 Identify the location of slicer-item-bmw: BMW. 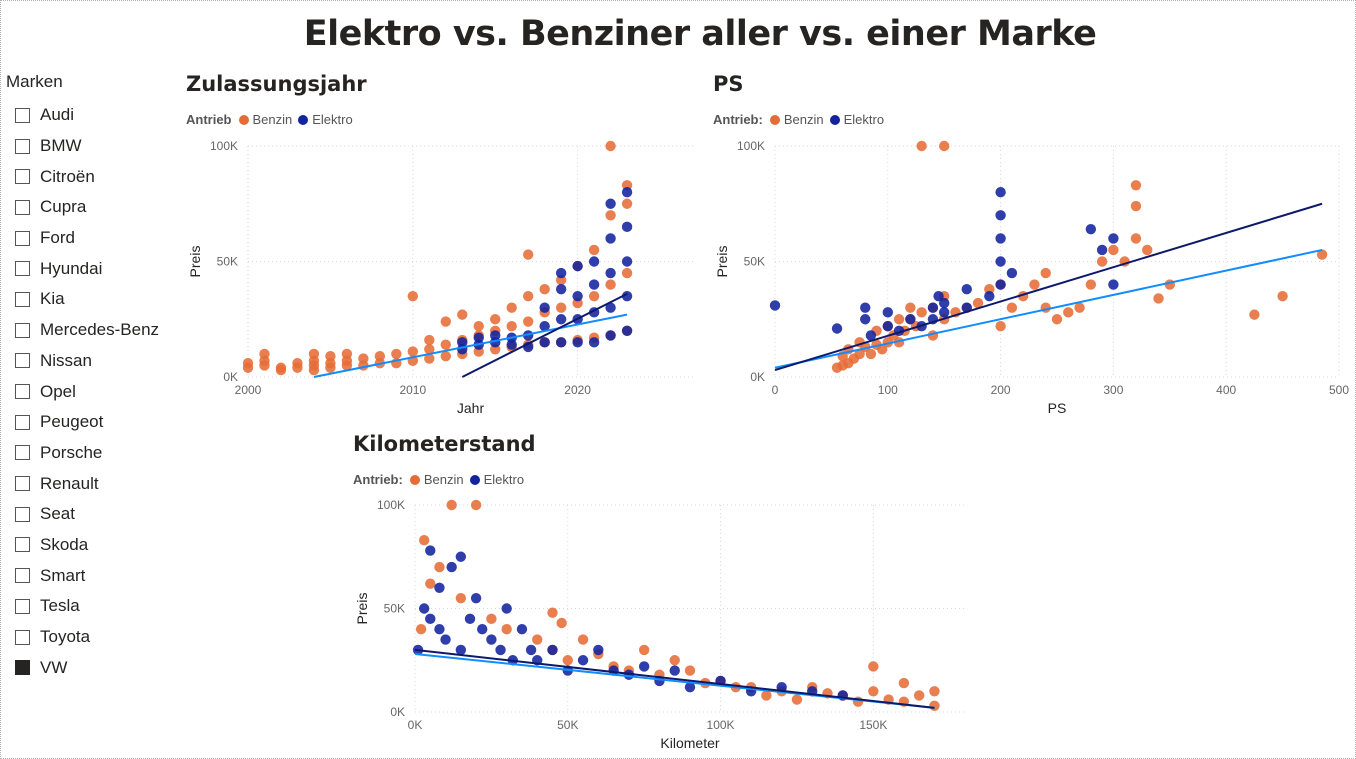
(91, 146).